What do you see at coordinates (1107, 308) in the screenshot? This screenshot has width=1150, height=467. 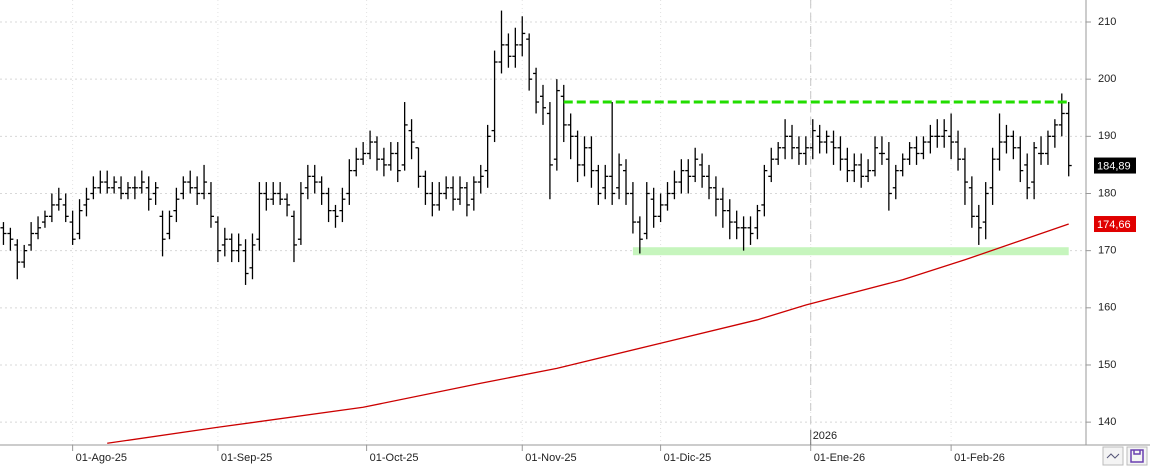 I see `y-tick-label: 160` at bounding box center [1107, 308].